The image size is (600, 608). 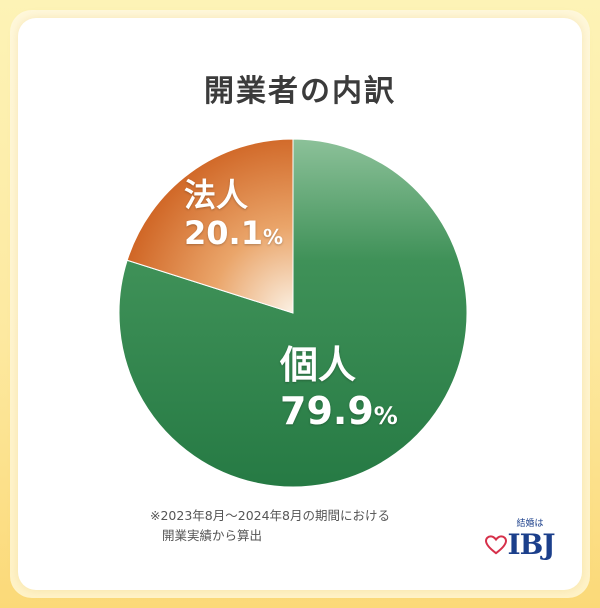 I want to click on slice-label-individual: 個人 79.9%, so click(x=339, y=388).